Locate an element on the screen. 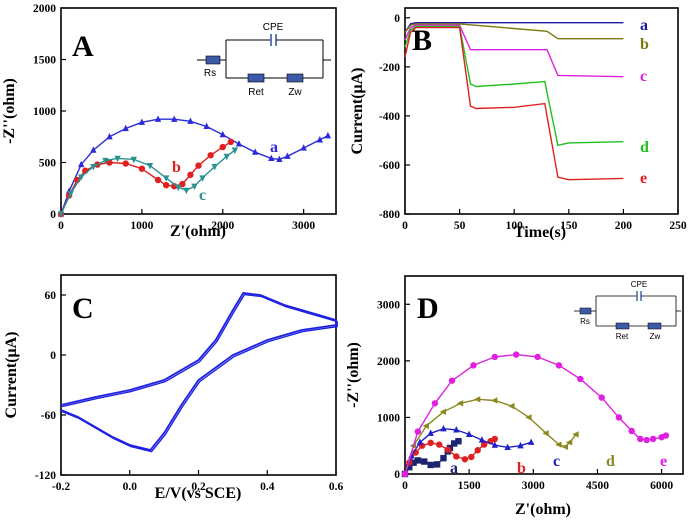 The height and width of the screenshot is (523, 699). panel-b-ytick-label: -800 is located at coordinates (389, 215).